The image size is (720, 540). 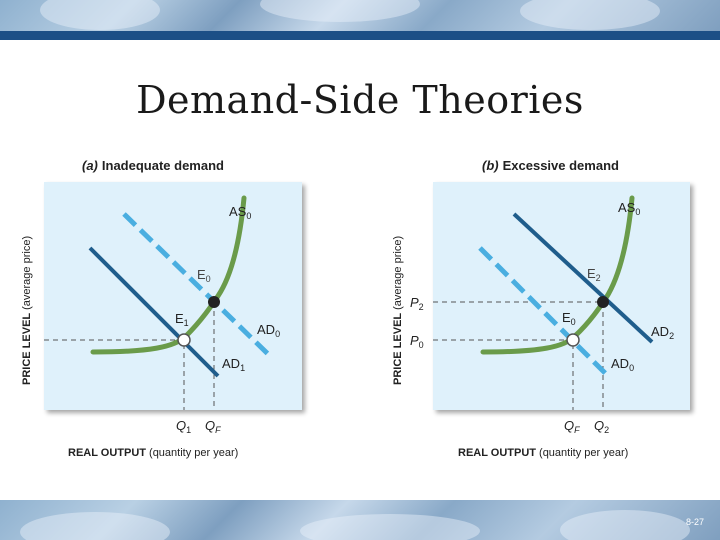 What do you see at coordinates (268, 330) in the screenshot?
I see `panel-a-ad0-label: AD0` at bounding box center [268, 330].